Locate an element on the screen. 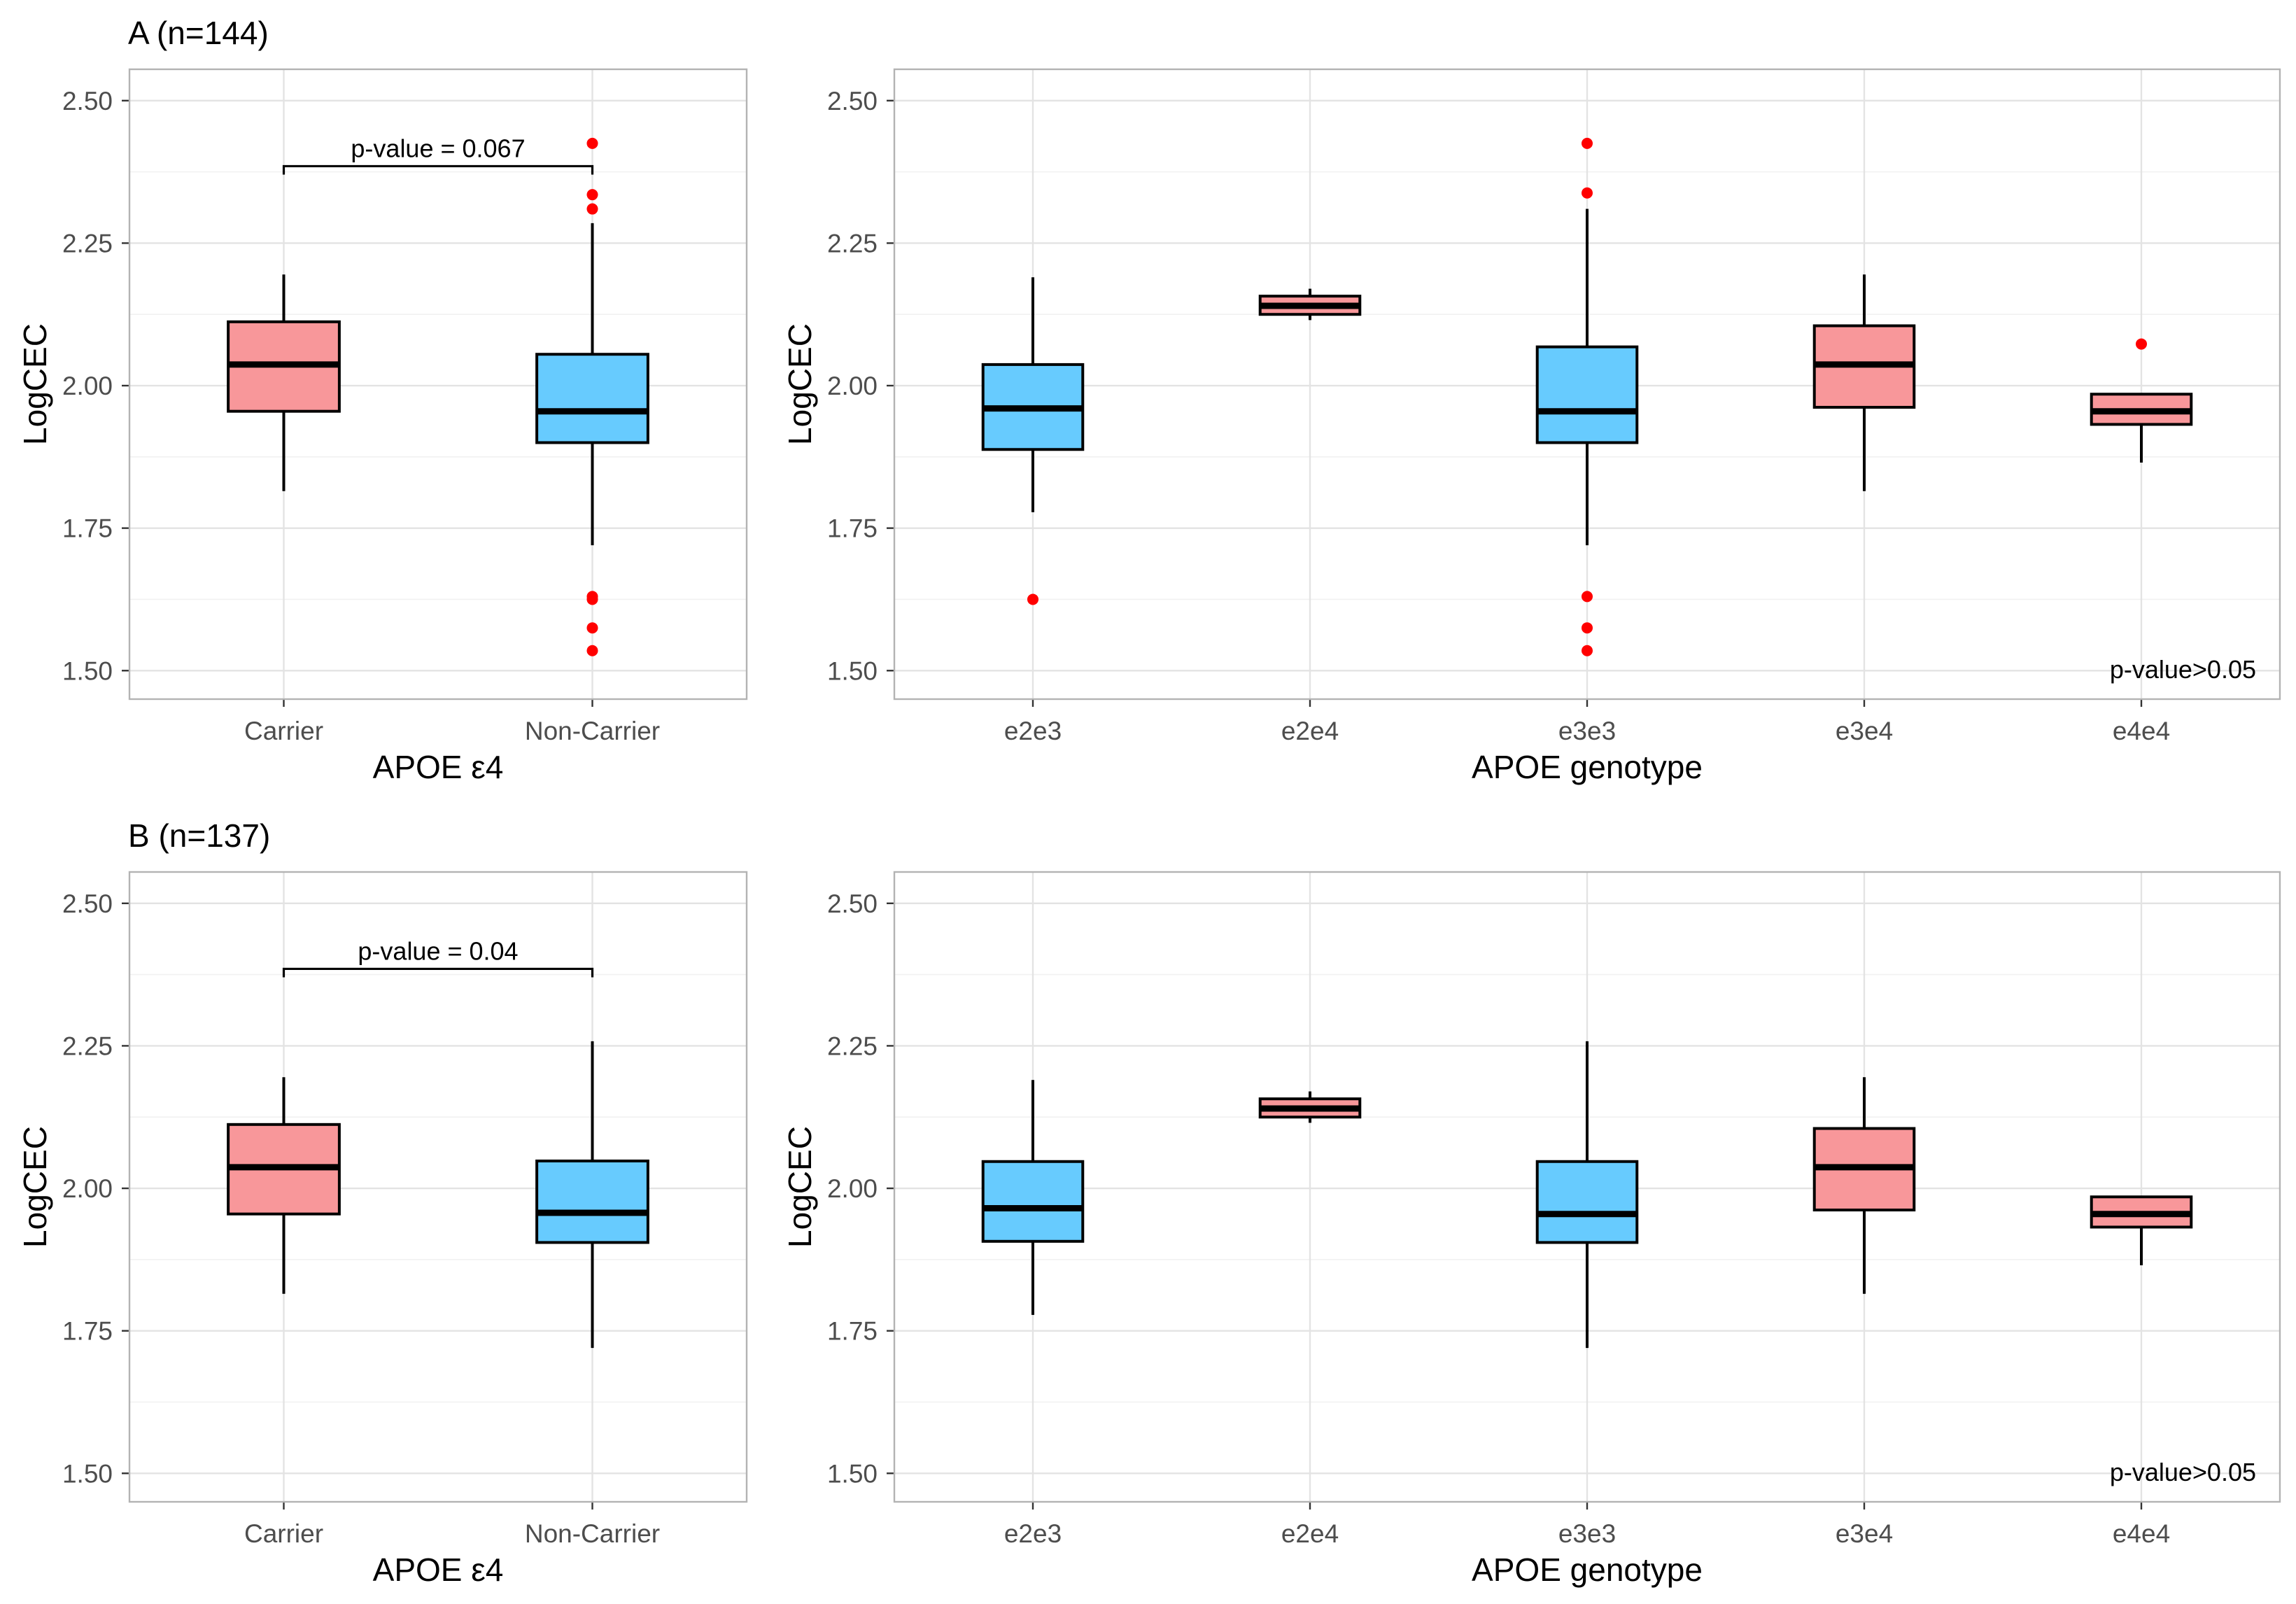 The image size is (2296, 1604). p-value-label: p-value = 0.04 is located at coordinates (438, 950).